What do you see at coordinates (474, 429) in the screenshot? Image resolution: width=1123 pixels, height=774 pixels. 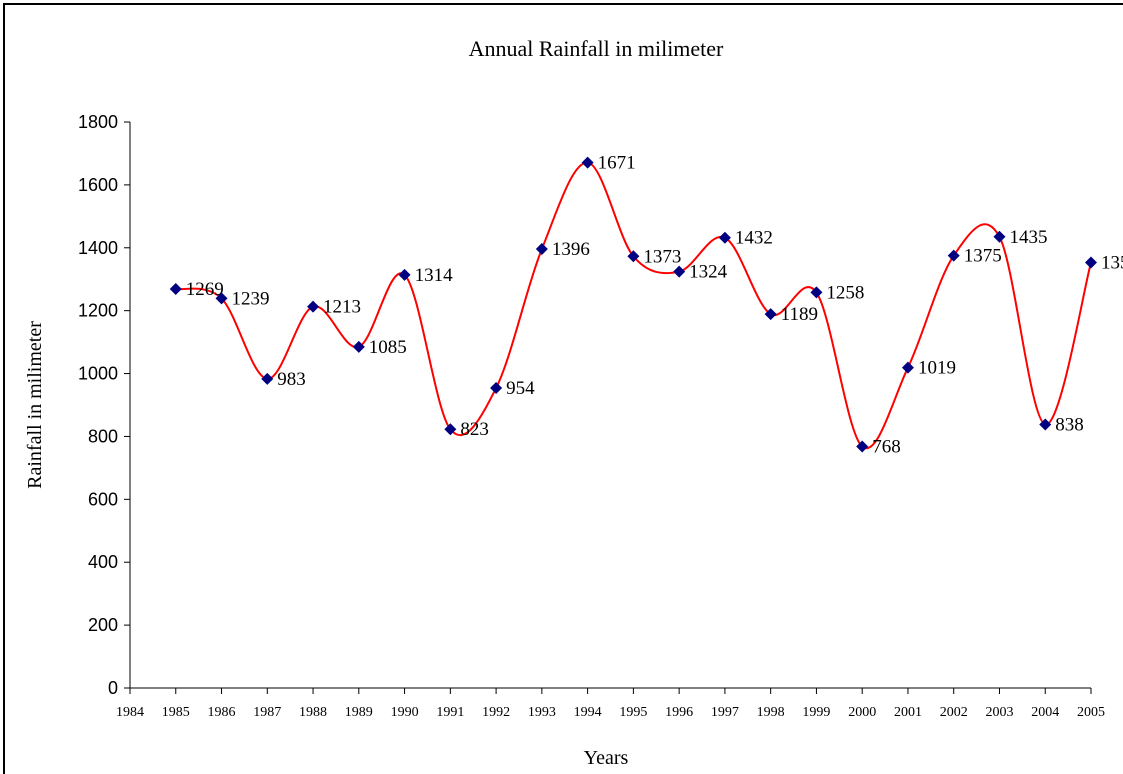 I see `data-label: 823` at bounding box center [474, 429].